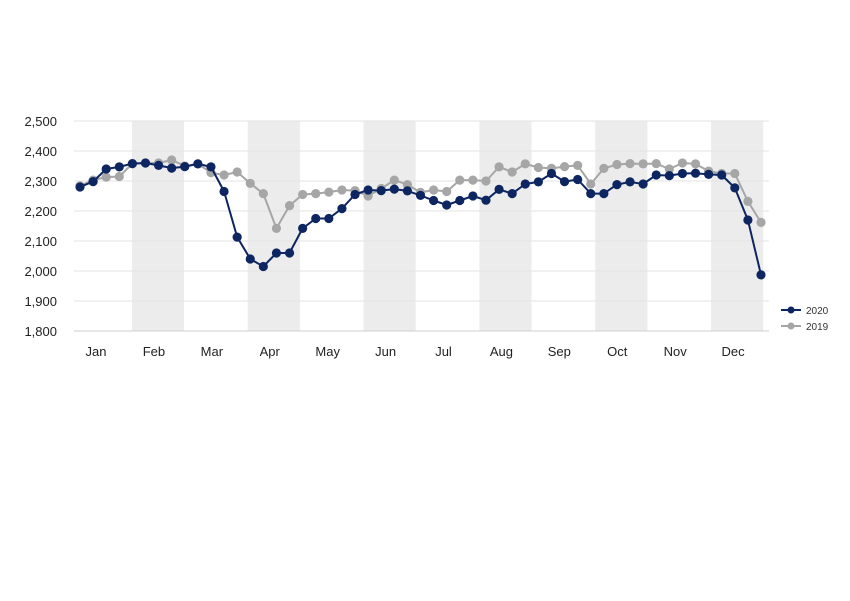 The image size is (850, 601). I want to click on x-tick-label: May, so click(327, 351).